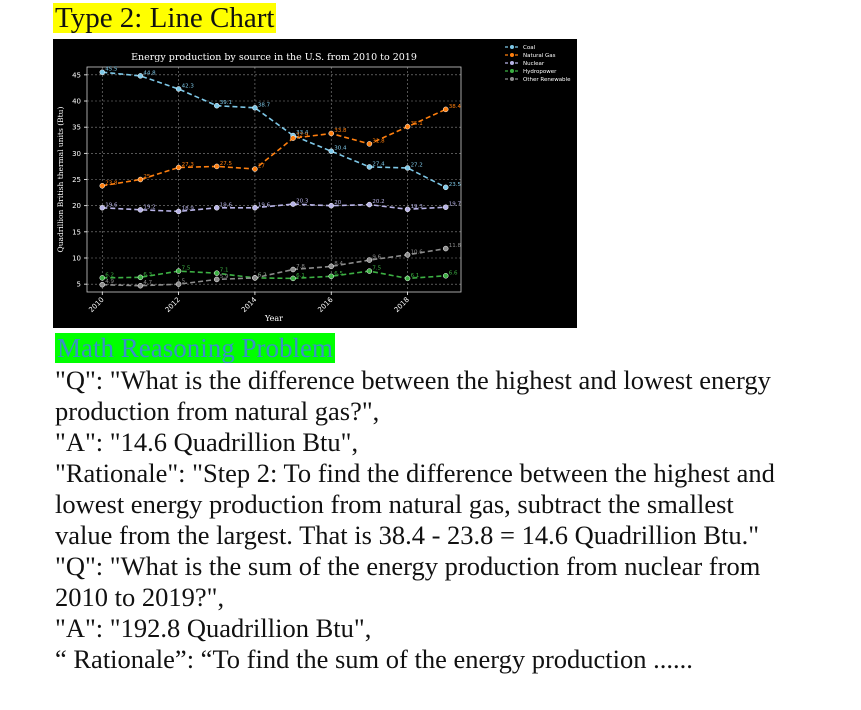  I want to click on problem-line: 2010 to 2019?",, so click(140, 597).